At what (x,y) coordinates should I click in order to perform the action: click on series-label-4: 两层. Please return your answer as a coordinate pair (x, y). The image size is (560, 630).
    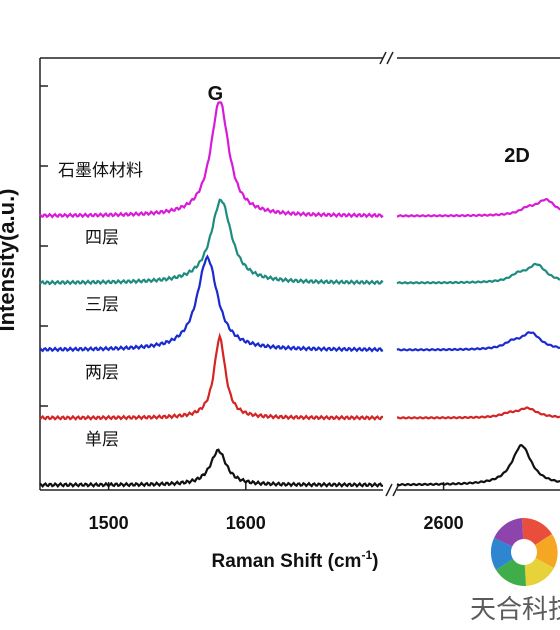
    Looking at the image, I should click on (102, 372).